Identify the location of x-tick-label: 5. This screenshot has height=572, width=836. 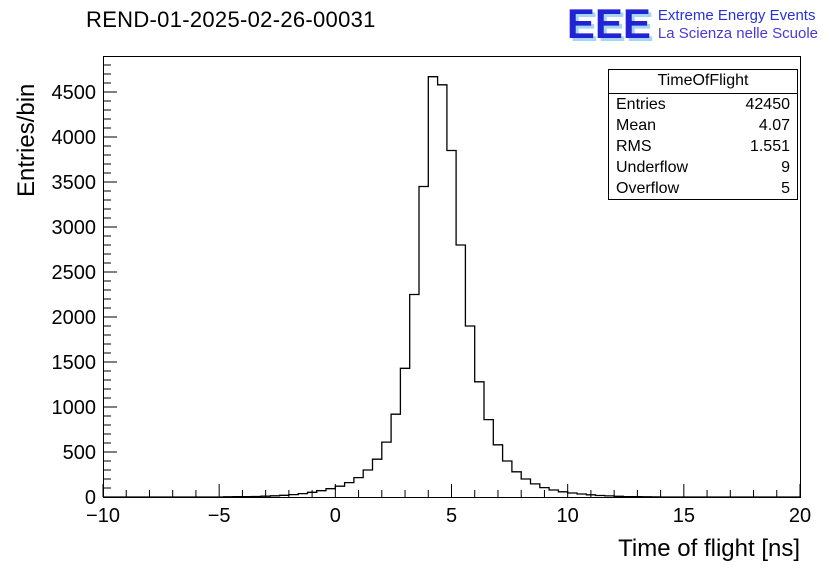
(451, 516).